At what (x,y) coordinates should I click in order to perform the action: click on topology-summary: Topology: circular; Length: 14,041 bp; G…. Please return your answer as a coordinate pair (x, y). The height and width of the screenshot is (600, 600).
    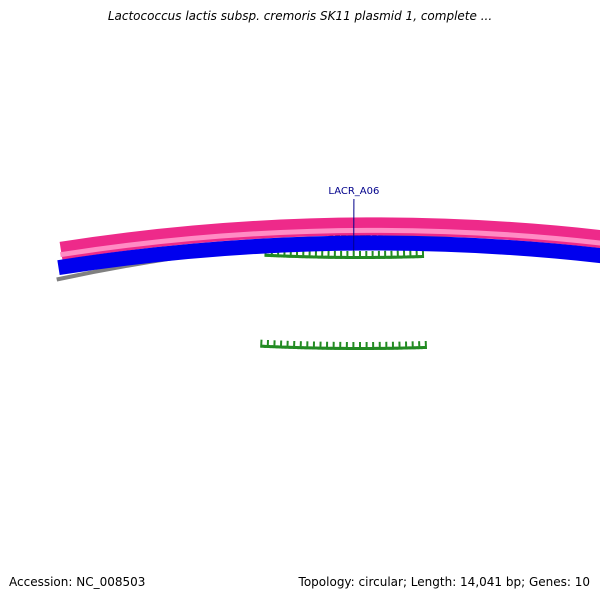
    Looking at the image, I should click on (444, 582).